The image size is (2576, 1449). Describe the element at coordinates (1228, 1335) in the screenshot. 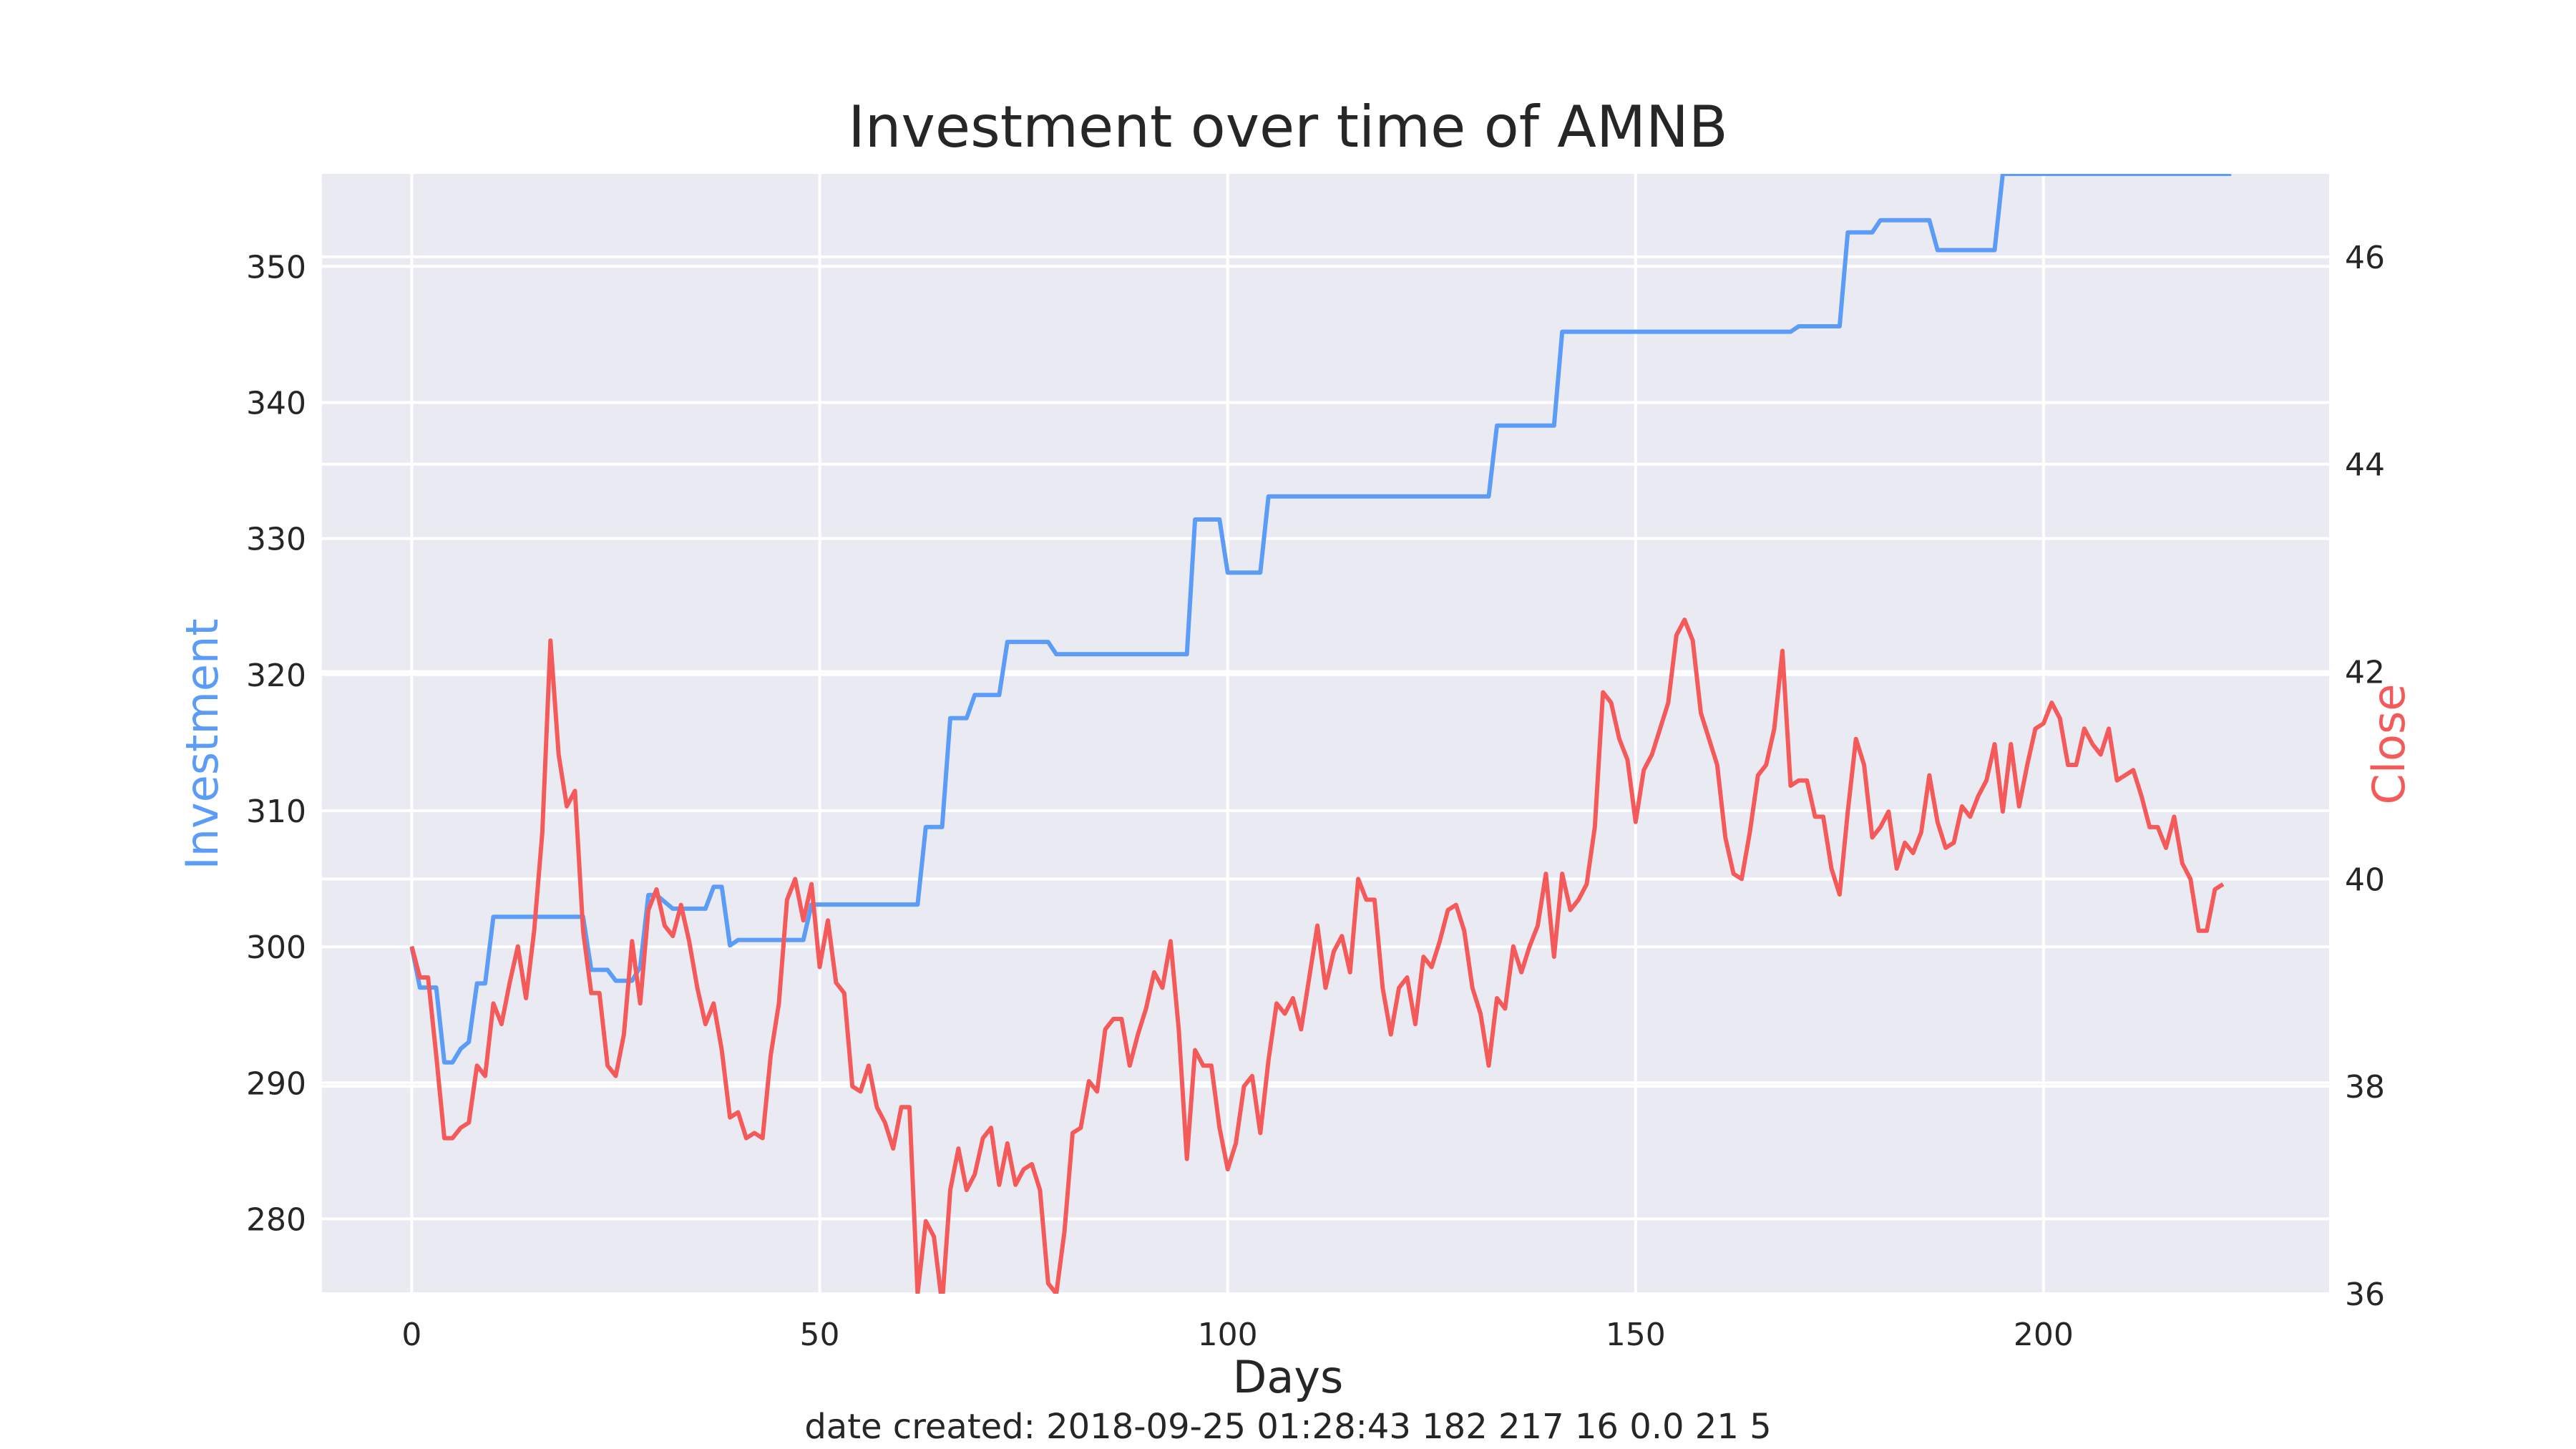

I see `x-tick-label: 100` at that location.